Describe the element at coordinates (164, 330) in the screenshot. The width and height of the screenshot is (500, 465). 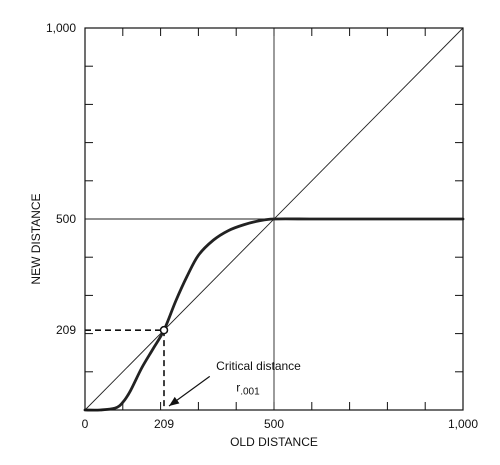
I see `critical-point-marker` at that location.